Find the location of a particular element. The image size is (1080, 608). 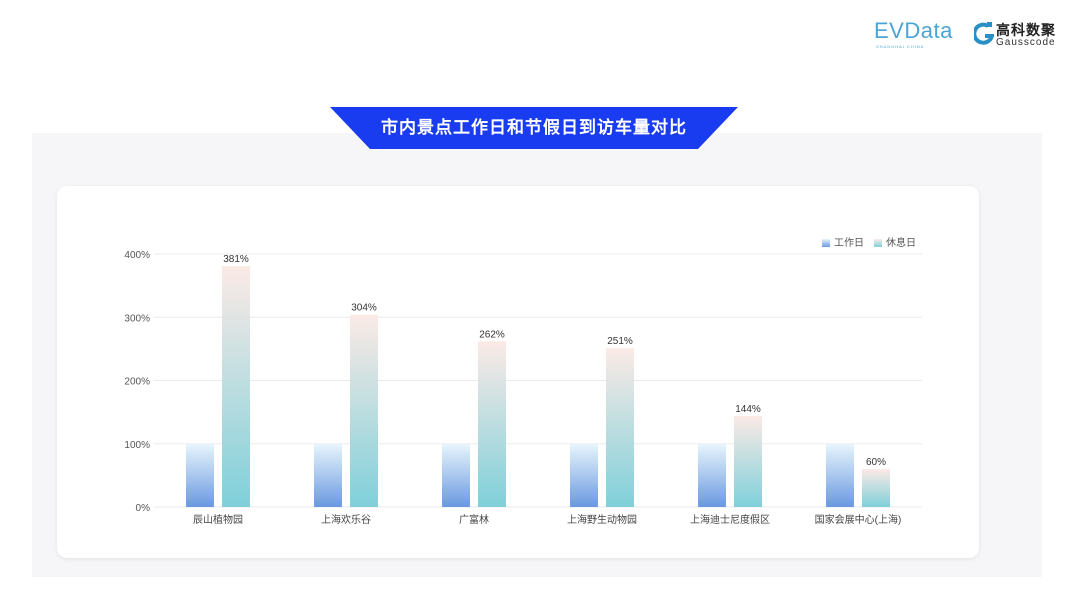

gausscode-logo-en: Gausscode is located at coordinates (1026, 42).